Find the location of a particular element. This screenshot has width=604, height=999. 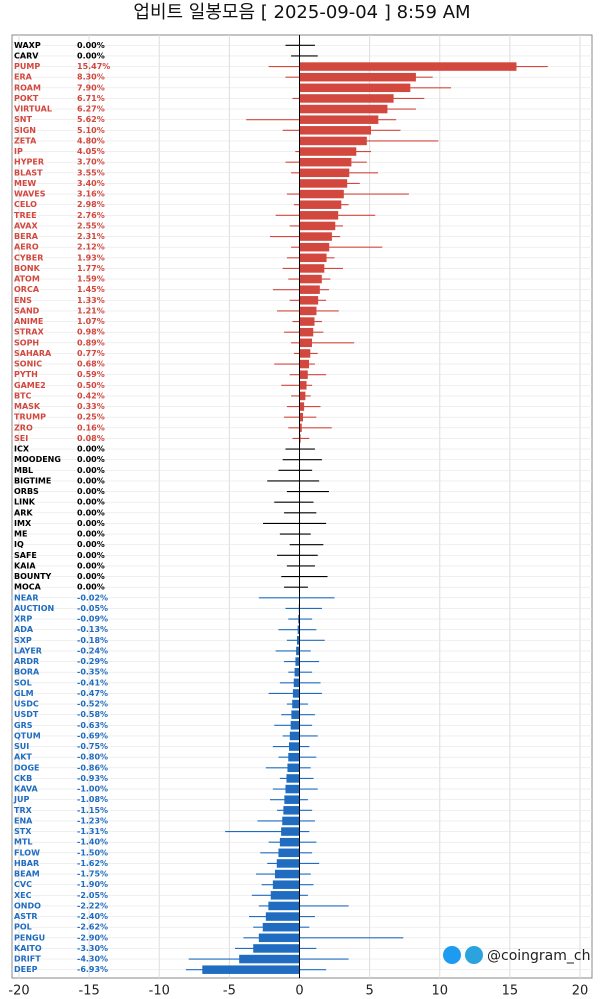

row-name: MEW is located at coordinates (25, 183).